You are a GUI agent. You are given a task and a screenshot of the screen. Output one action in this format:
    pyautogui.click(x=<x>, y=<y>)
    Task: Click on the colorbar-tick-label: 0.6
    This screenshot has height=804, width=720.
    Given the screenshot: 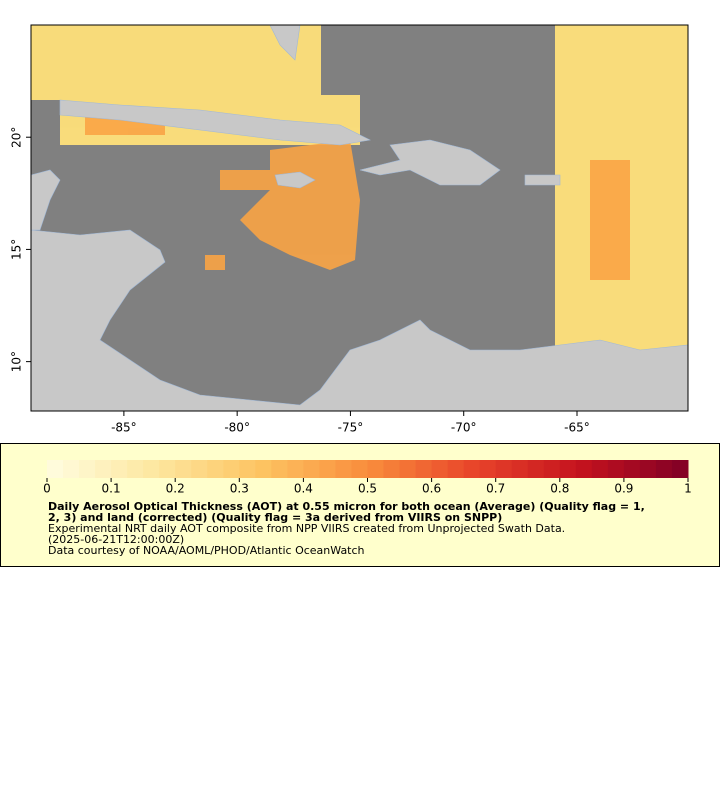 What is the action you would take?
    pyautogui.click(x=431, y=489)
    